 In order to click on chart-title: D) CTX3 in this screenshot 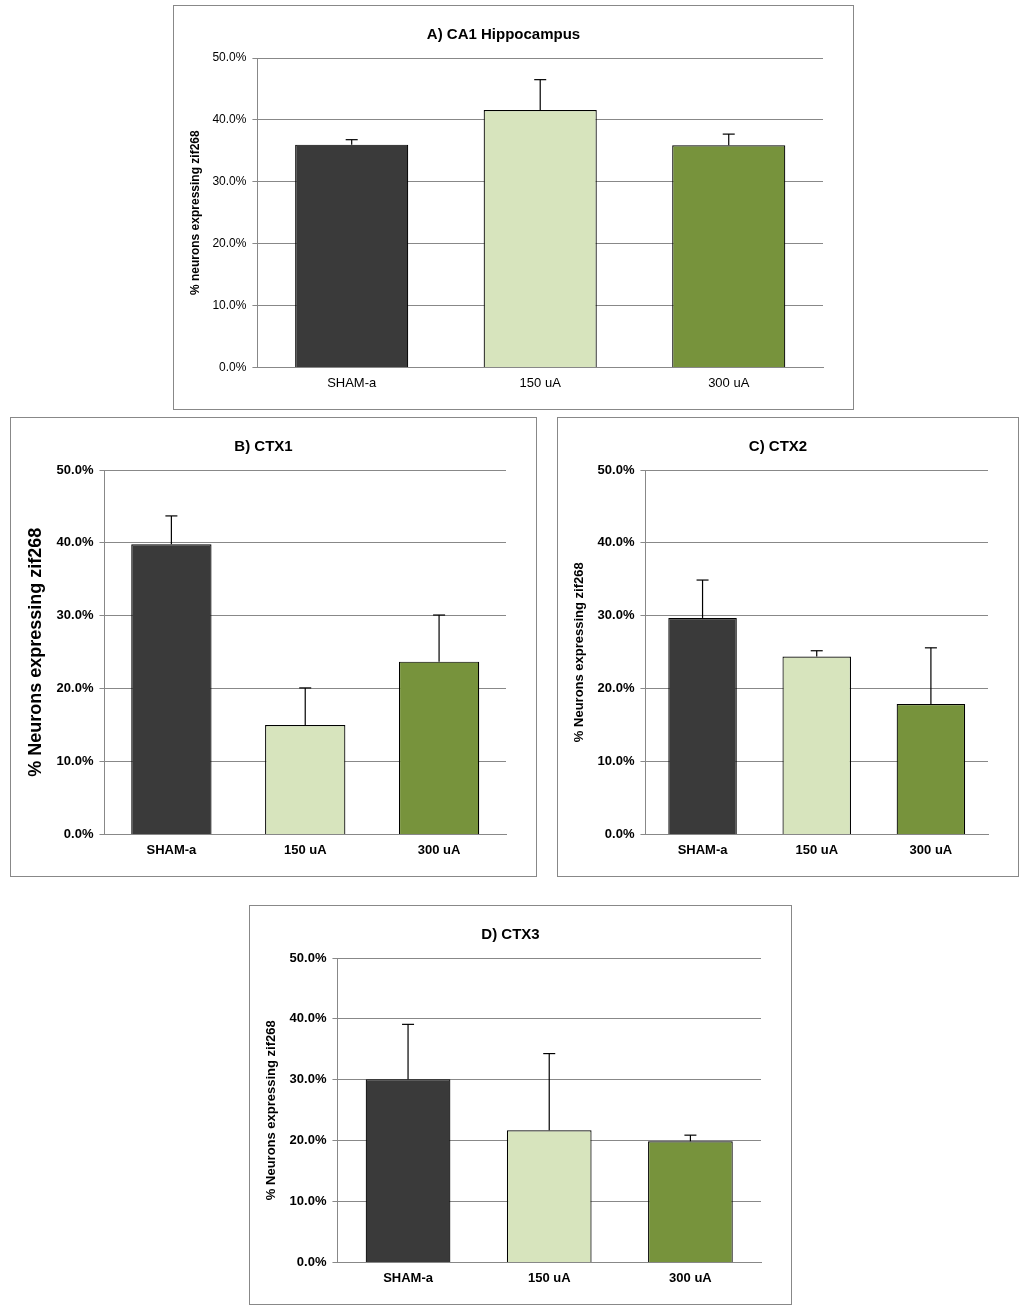, I will do `click(510, 934)`.